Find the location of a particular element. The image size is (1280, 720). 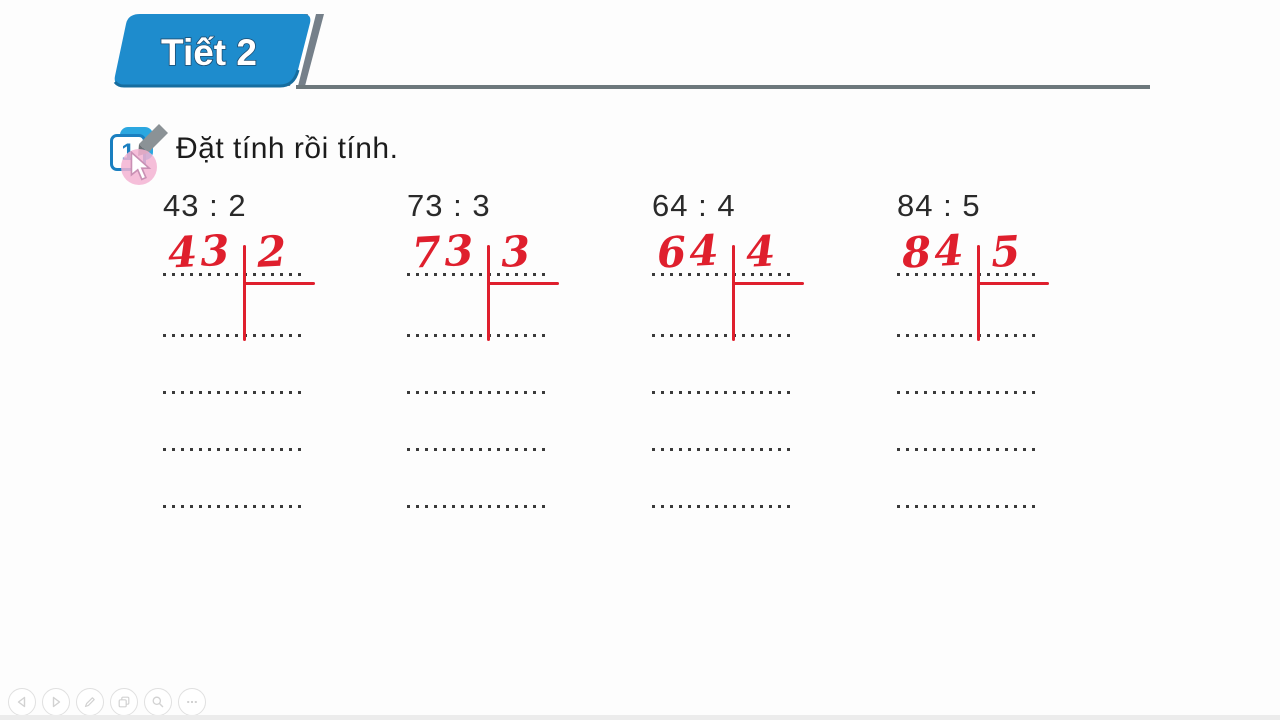

zoom-button is located at coordinates (158, 702).